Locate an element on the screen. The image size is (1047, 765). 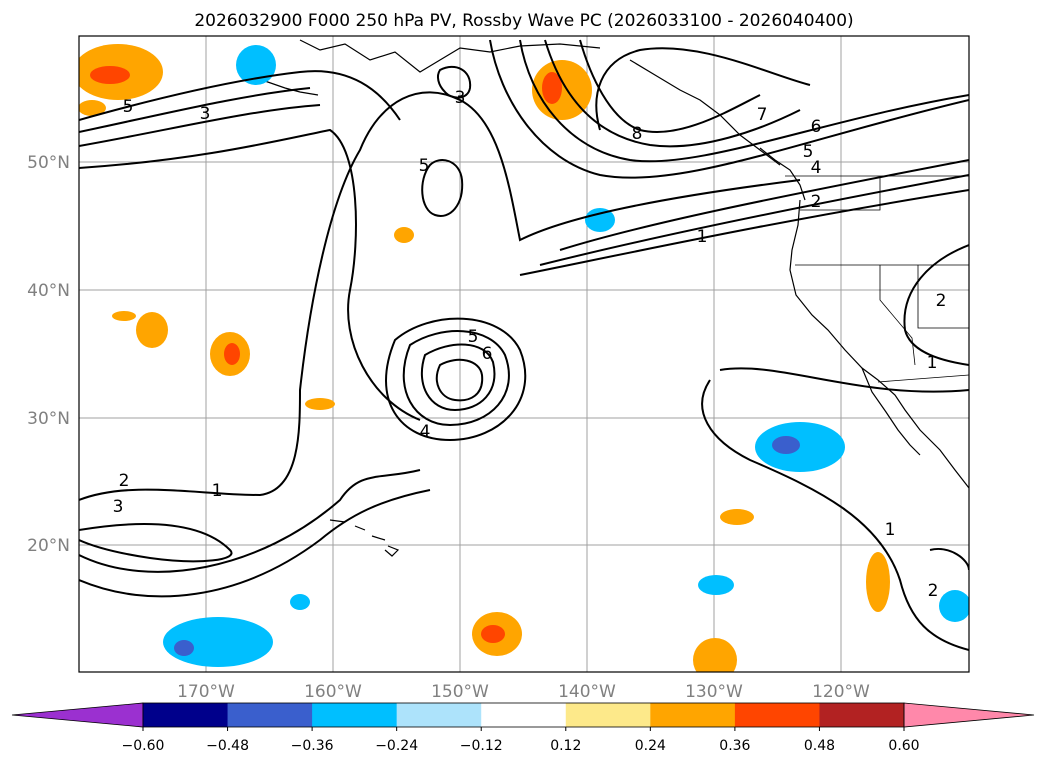
contour-closed-low-core is located at coordinates (459, 380).